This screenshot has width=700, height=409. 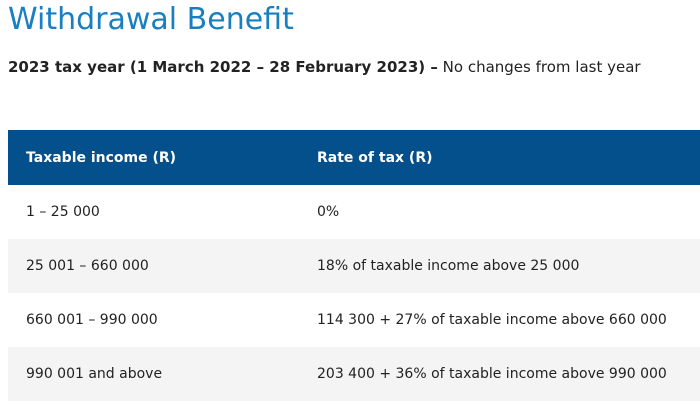 I want to click on table-row: 1 – 25 000 0%, so click(x=354, y=212).